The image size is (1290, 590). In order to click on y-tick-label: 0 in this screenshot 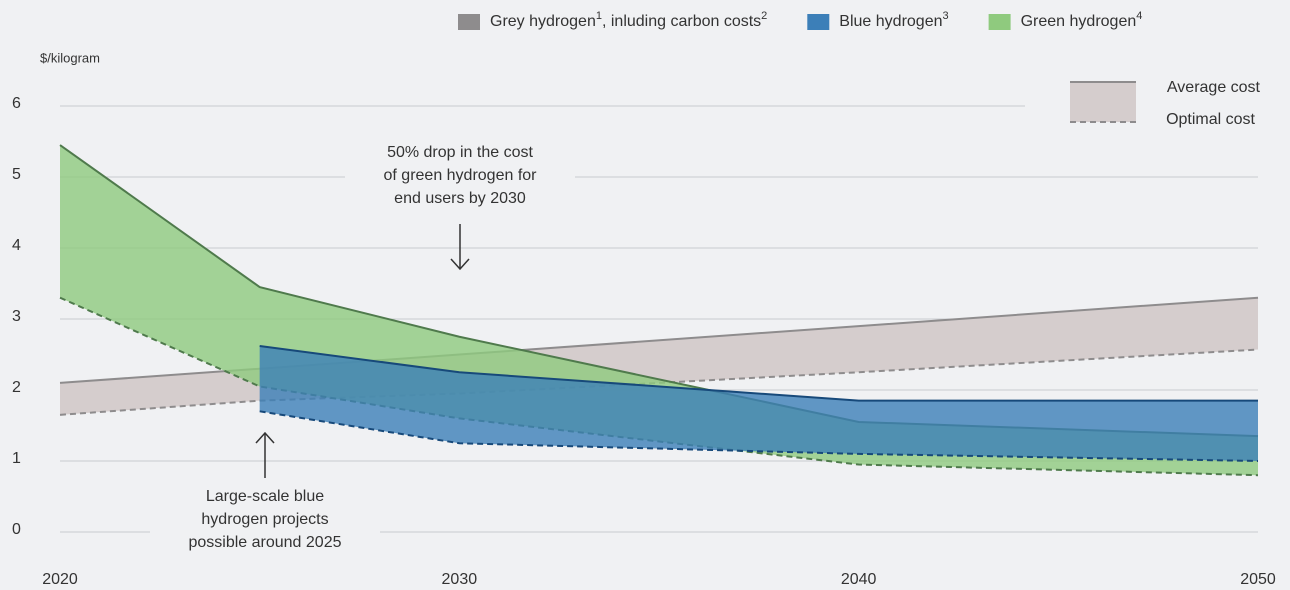, I will do `click(16, 529)`.